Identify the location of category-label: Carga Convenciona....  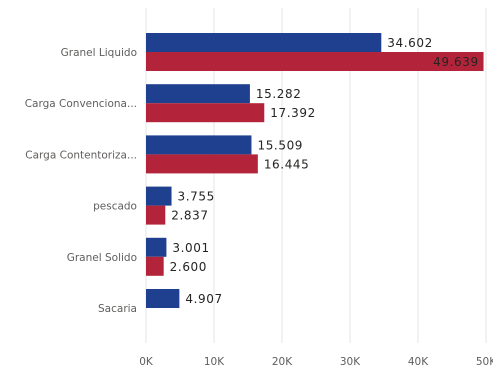
(81, 104).